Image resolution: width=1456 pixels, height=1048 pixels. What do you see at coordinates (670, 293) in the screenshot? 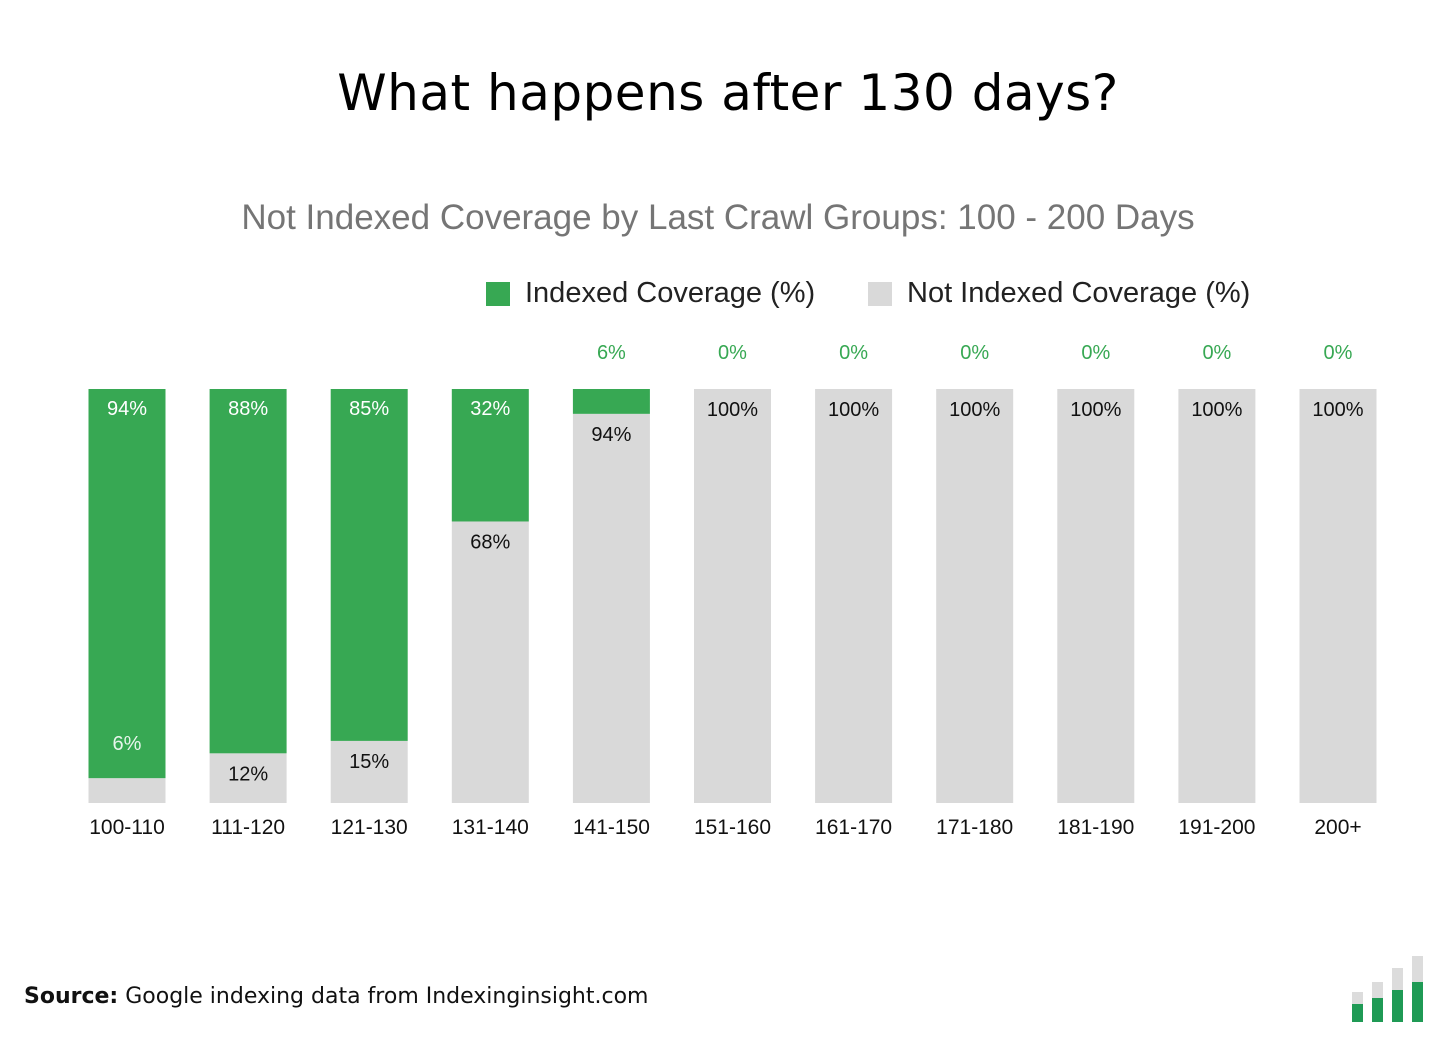
I see `legend-label-indexed: Indexed Coverage (%)` at bounding box center [670, 293].